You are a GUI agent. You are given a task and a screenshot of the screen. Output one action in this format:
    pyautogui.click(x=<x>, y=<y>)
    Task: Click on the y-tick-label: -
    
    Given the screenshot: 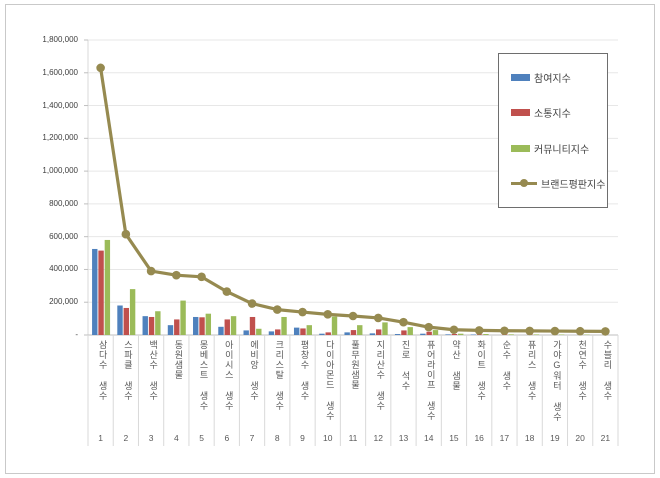 What is the action you would take?
    pyautogui.click(x=76, y=334)
    